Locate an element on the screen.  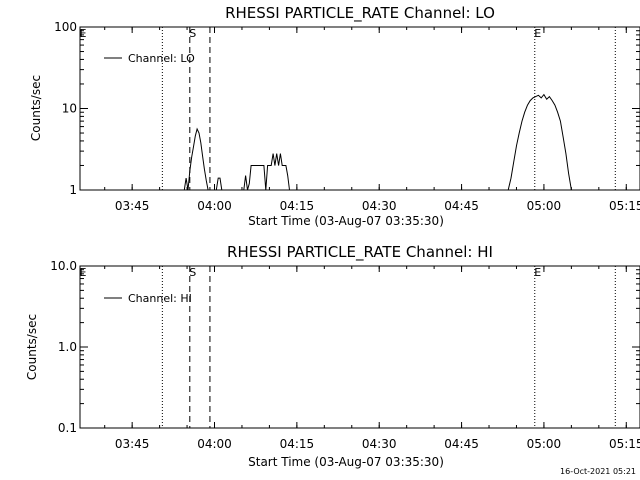
chart-title-hi: RHESSI PARTICLE_RATE Channel: HI is located at coordinates (360, 252).